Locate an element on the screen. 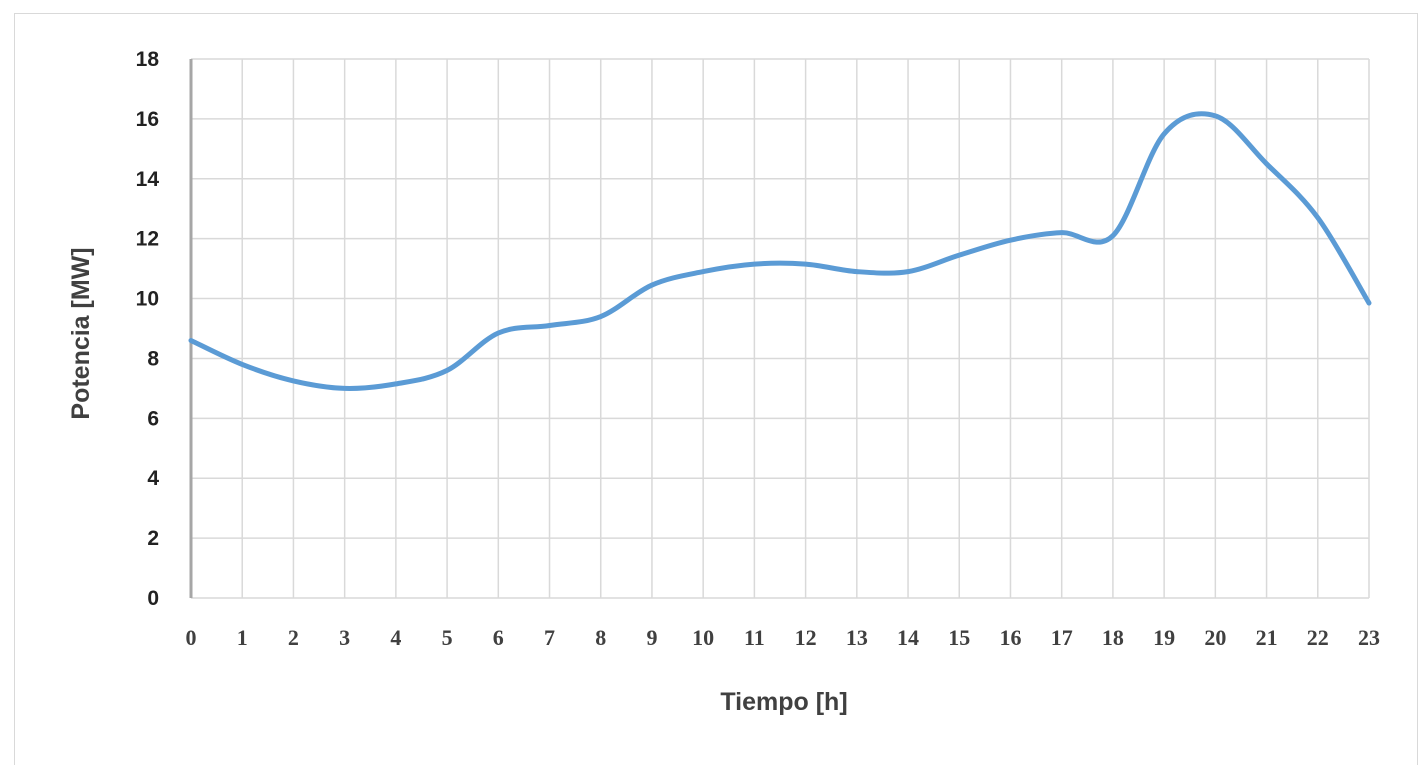 The image size is (1424, 766). y-axis-title: Potencia [MW] is located at coordinates (81, 333).